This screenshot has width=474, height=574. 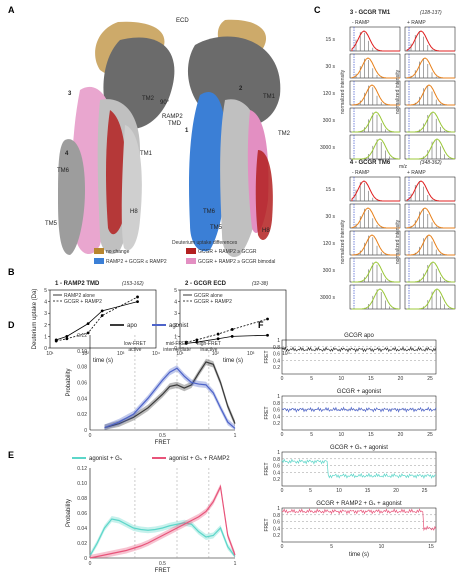 What do you see at coordinates (278, 341) in the screenshot?
I see `chart-f0-ytick: 1` at bounding box center [278, 341].